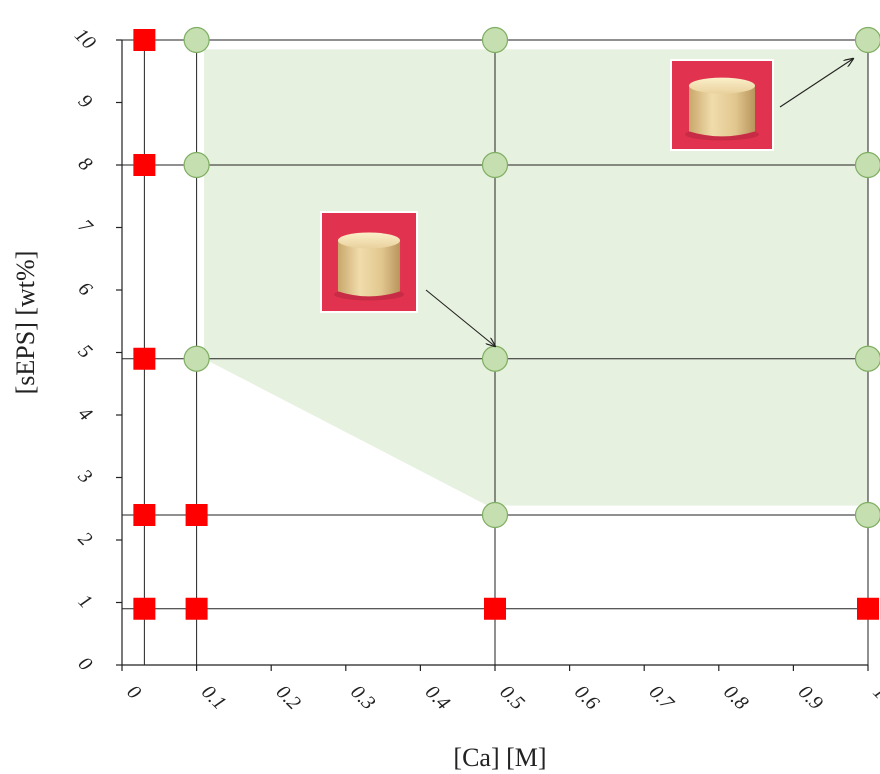  Describe the element at coordinates (874, 692) in the screenshot. I see `x-tick-label: 1` at that location.